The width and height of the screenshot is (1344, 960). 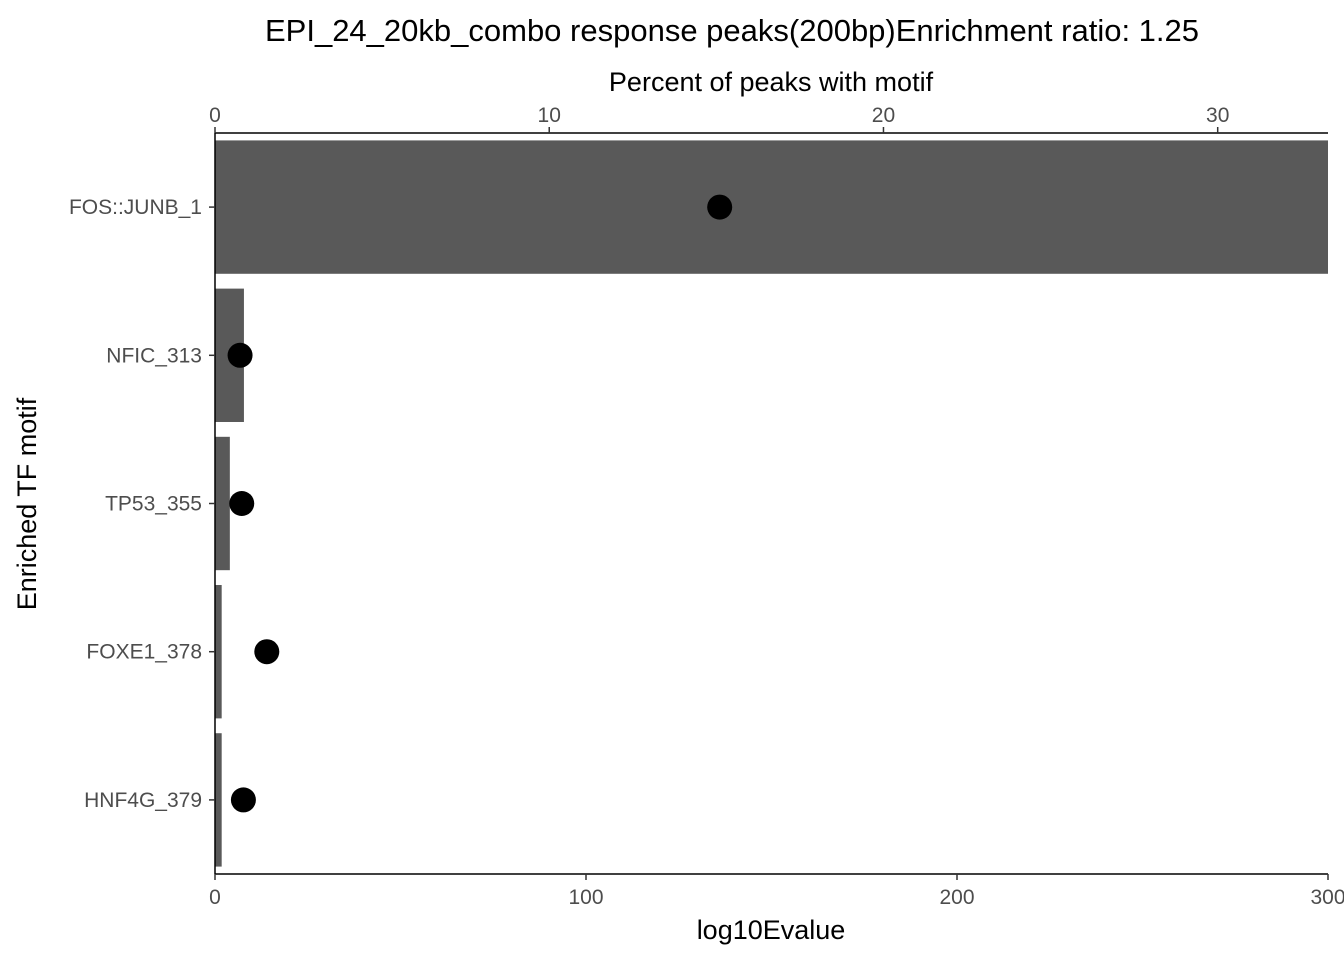 I want to click on bottom-tick-label-1: 100, so click(x=585, y=897).